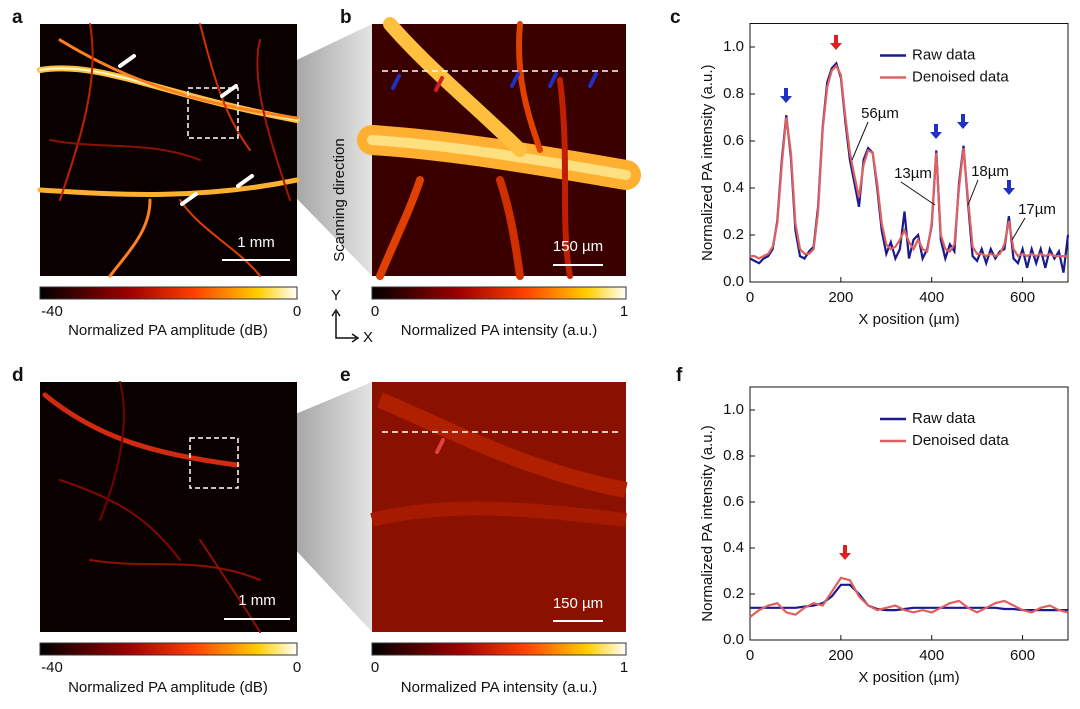 The image size is (1080, 709). What do you see at coordinates (18, 375) in the screenshot?
I see `panel-label: d` at bounding box center [18, 375].